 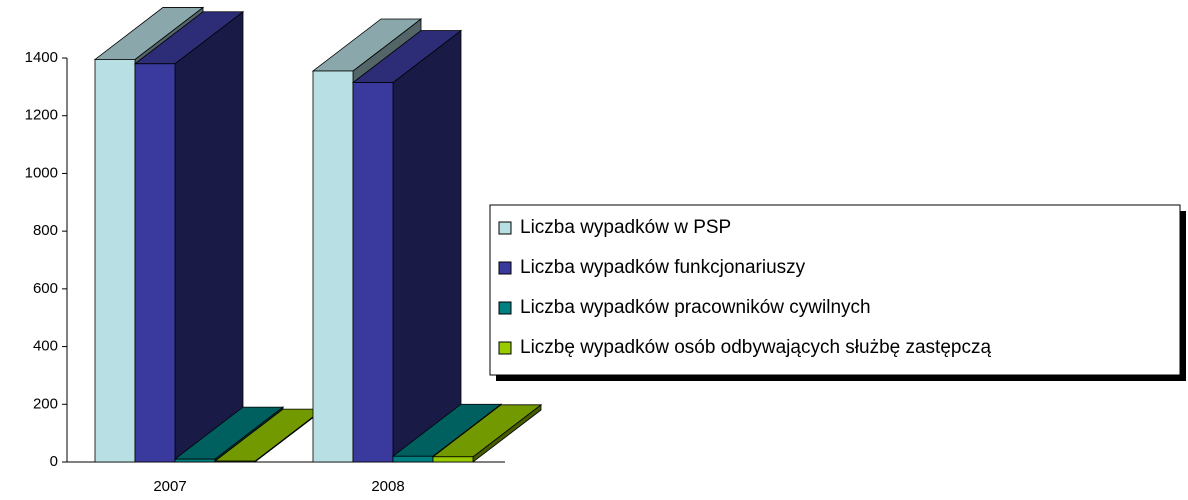 I want to click on y-tick-label: 1400, so click(x=41, y=57).